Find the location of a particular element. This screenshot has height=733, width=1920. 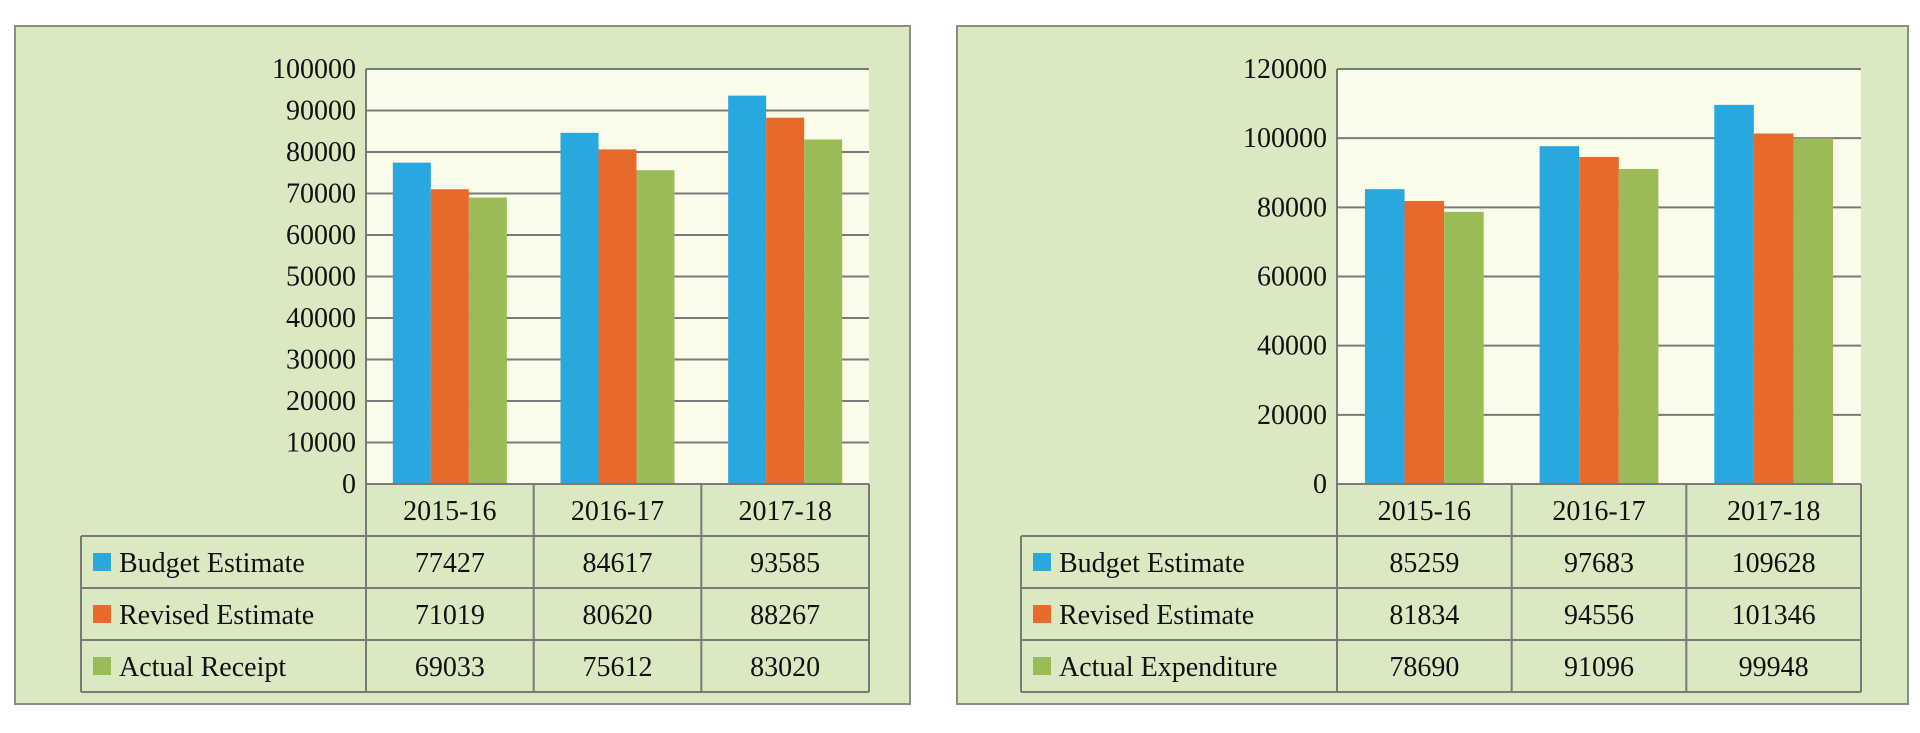

table-value-cell: 71019 is located at coordinates (450, 615).